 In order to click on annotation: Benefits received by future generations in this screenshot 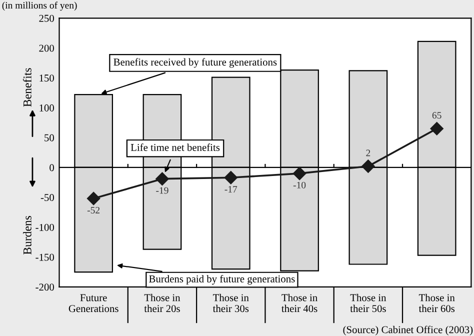, I will do `click(195, 63)`.